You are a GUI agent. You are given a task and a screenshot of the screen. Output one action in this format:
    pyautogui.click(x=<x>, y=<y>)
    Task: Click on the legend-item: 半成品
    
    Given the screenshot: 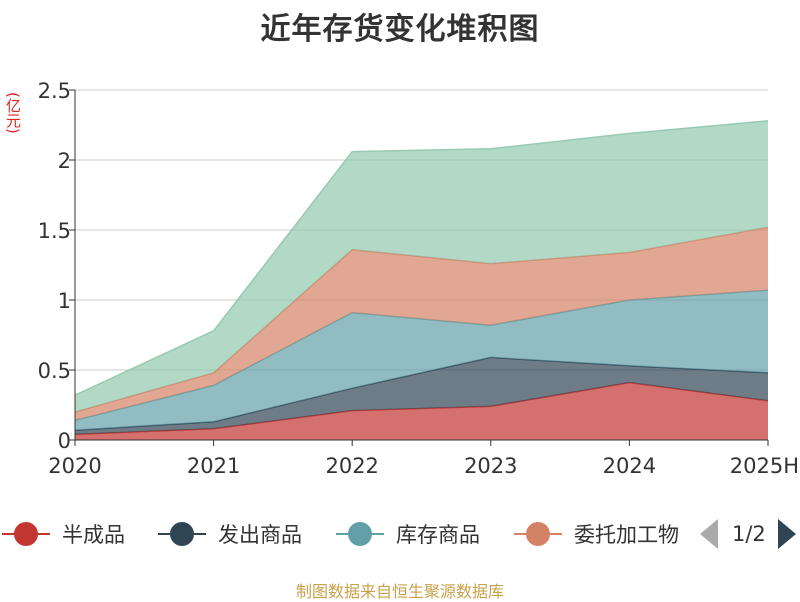 What is the action you would take?
    pyautogui.click(x=63, y=534)
    